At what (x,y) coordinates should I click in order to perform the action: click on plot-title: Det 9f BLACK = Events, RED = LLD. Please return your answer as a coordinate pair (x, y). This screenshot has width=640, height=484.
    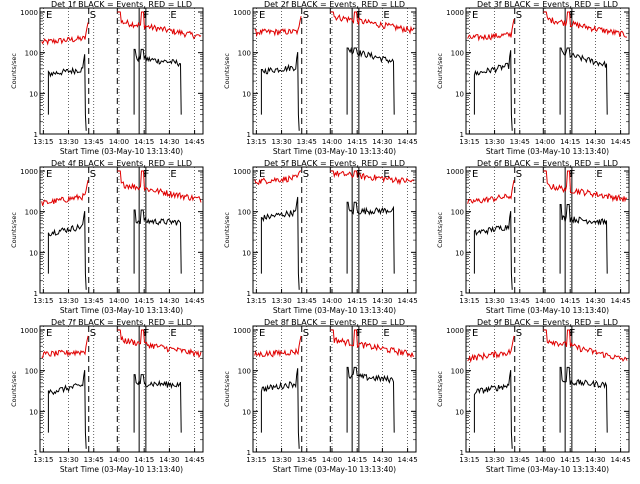
    Looking at the image, I should click on (547, 322).